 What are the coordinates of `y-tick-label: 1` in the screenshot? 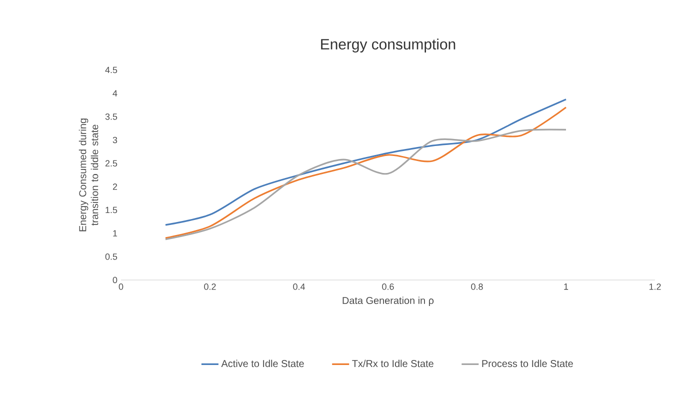 It's located at (115, 233).